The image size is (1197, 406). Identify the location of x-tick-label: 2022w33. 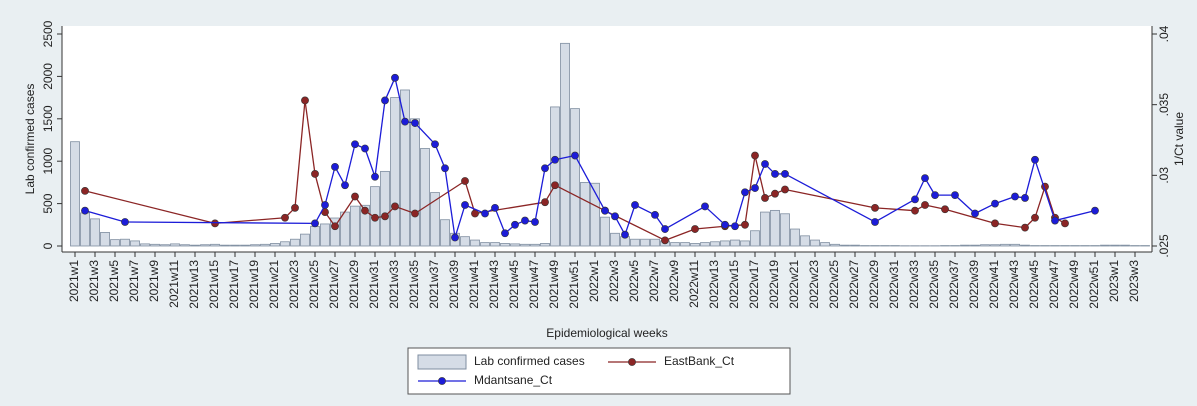
(914, 284).